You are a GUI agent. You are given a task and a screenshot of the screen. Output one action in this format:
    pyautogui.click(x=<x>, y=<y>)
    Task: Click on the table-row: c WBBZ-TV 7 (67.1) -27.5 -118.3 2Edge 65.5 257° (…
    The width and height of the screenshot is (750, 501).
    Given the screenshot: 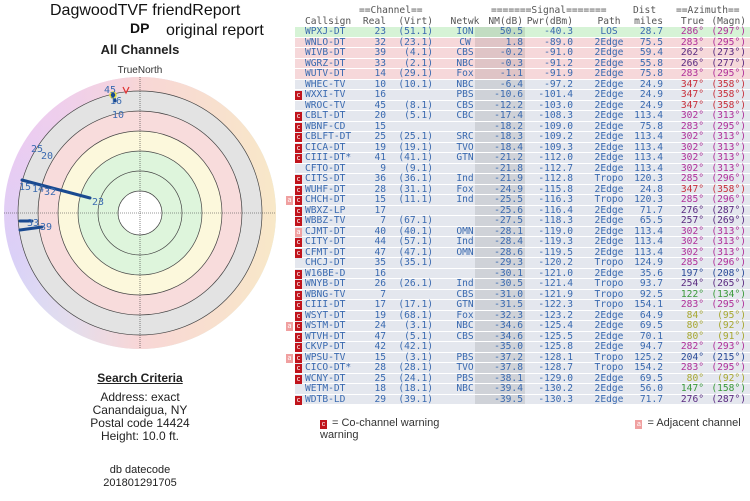 What is the action you would take?
    pyautogui.click(x=522, y=221)
    